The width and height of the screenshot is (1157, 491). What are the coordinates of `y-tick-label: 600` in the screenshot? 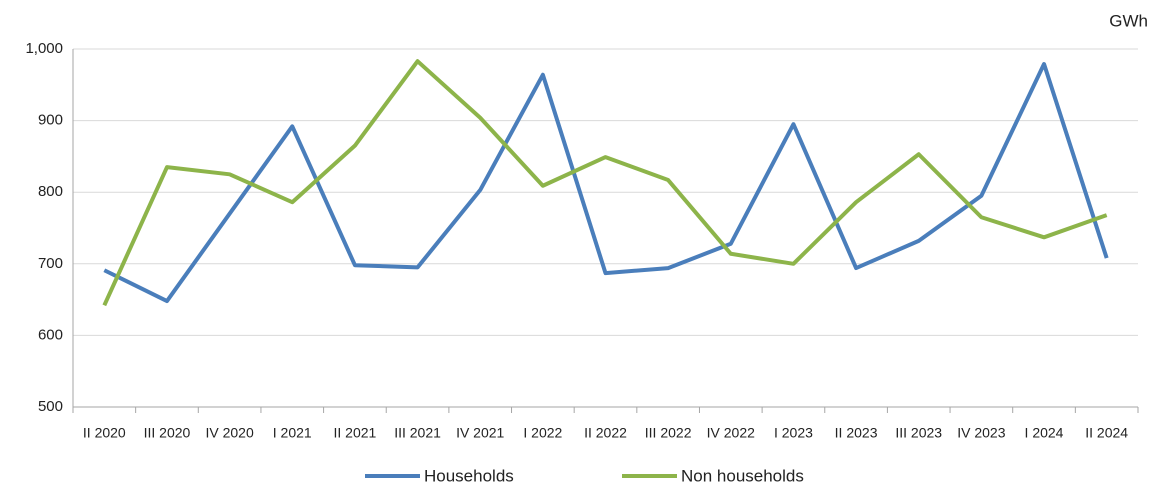 It's located at (50, 334).